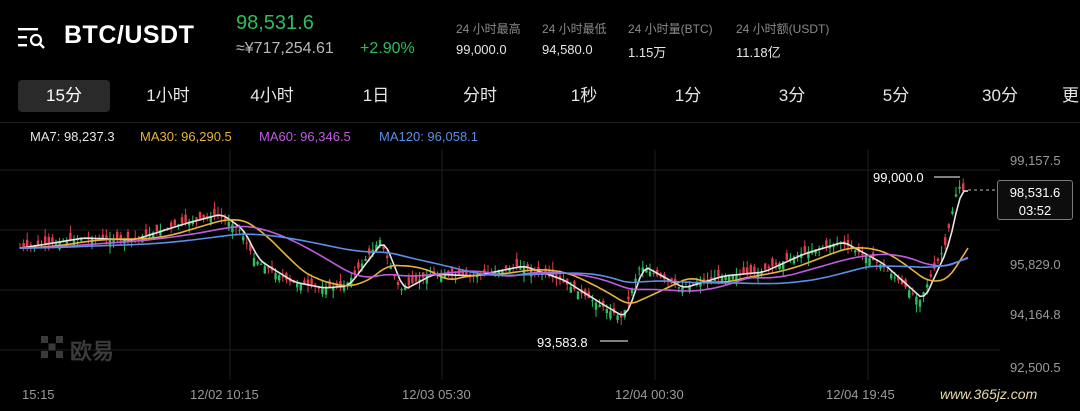 The image size is (1080, 411). I want to click on high-marker-label: 99,000.0, so click(898, 177).